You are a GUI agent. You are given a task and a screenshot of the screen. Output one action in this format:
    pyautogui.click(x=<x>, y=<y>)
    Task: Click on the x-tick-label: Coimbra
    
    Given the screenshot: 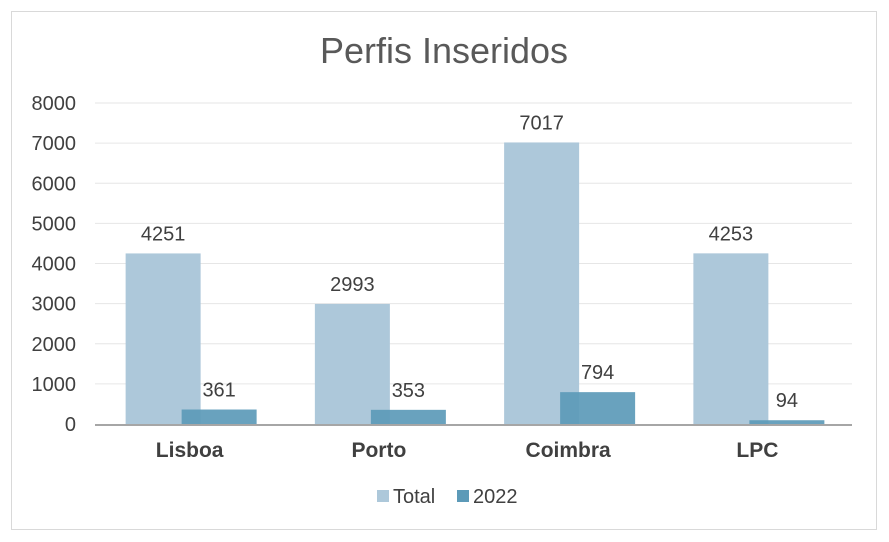 What is the action you would take?
    pyautogui.click(x=569, y=450)
    